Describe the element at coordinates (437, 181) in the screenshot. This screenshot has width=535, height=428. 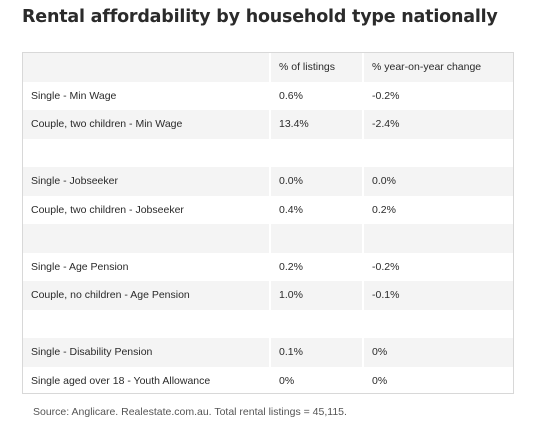
I see `cell-yoy-change: 0.0%` at that location.